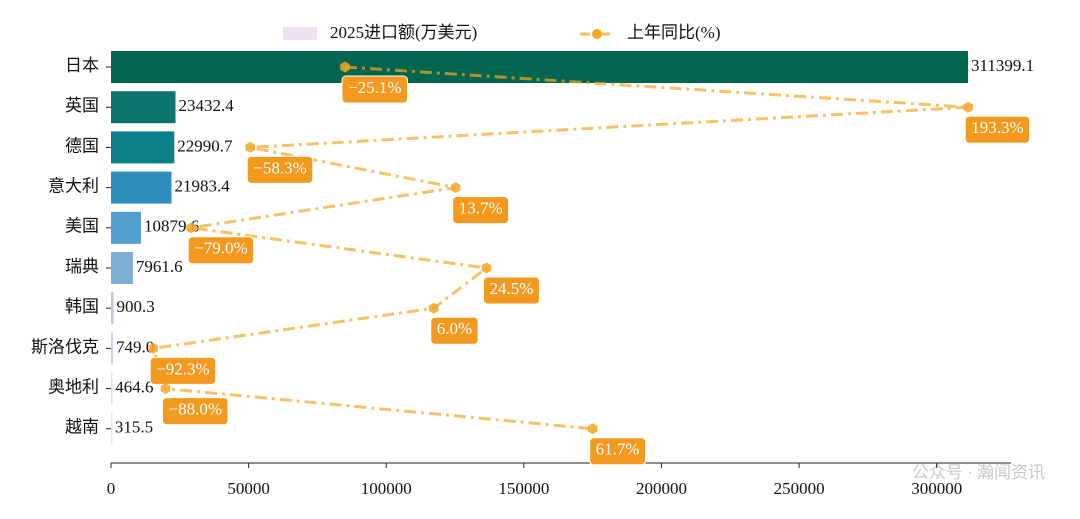 This screenshot has height=519, width=1080. Describe the element at coordinates (501, 32) in the screenshot. I see `legend: 2025进口额(万美元) 上年同比(%)` at that location.